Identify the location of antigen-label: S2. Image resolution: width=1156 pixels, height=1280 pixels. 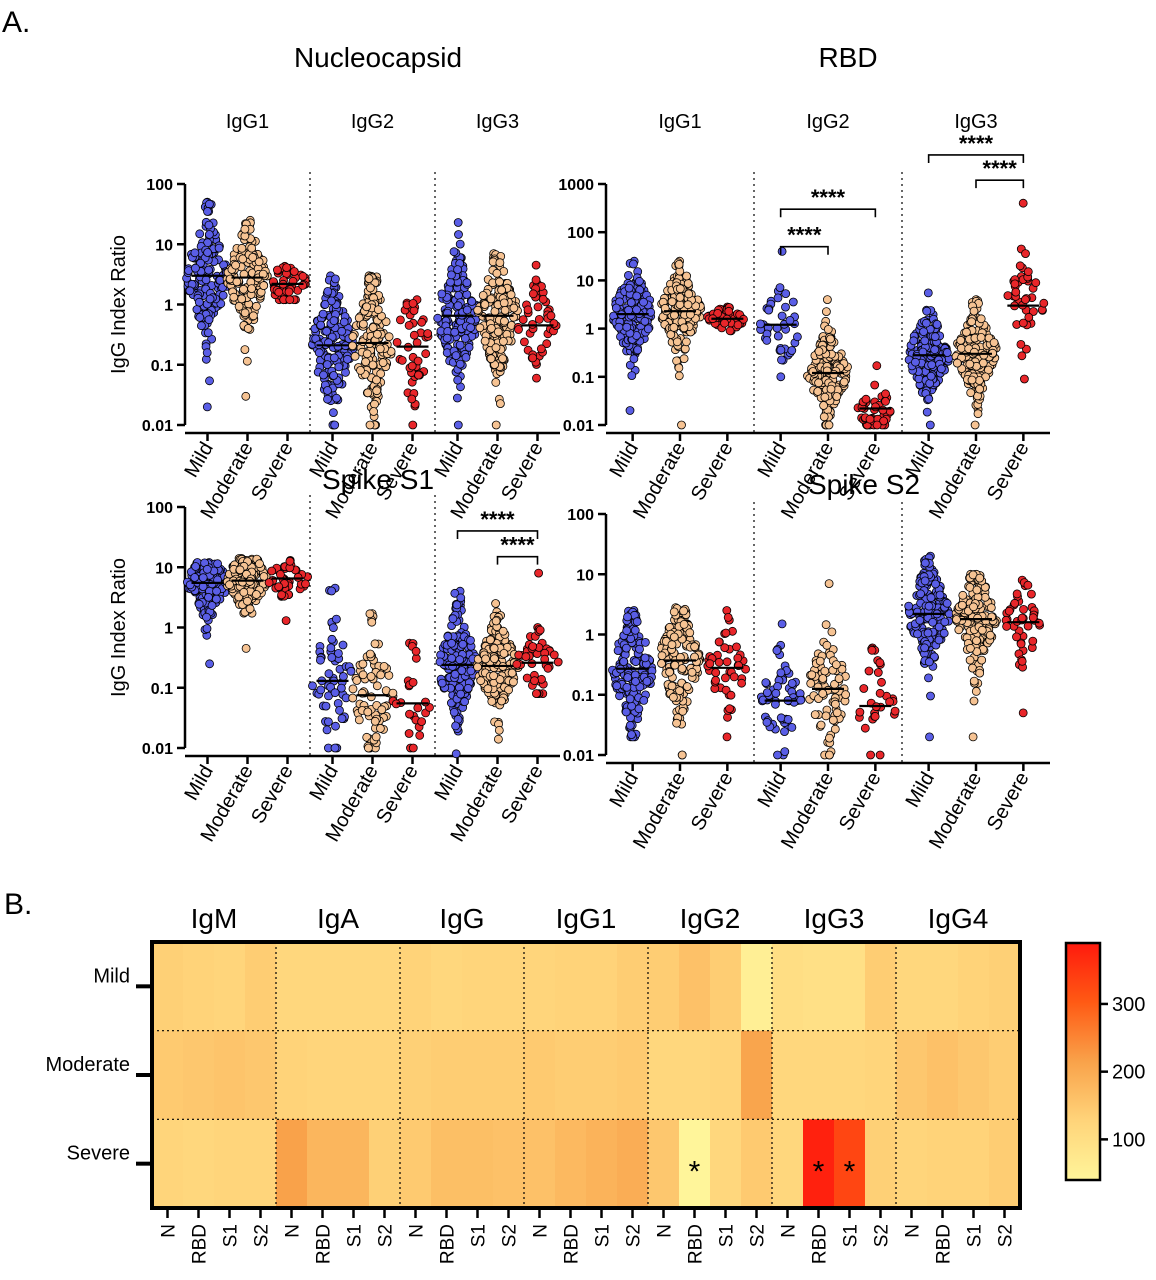
(882, 1235).